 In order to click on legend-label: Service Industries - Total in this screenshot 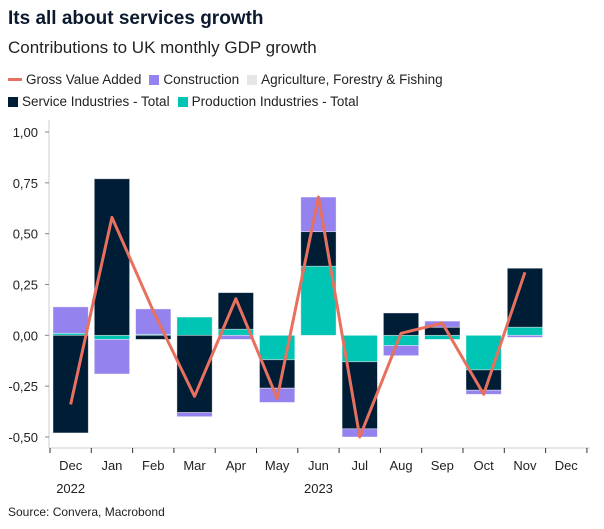, I will do `click(96, 101)`.